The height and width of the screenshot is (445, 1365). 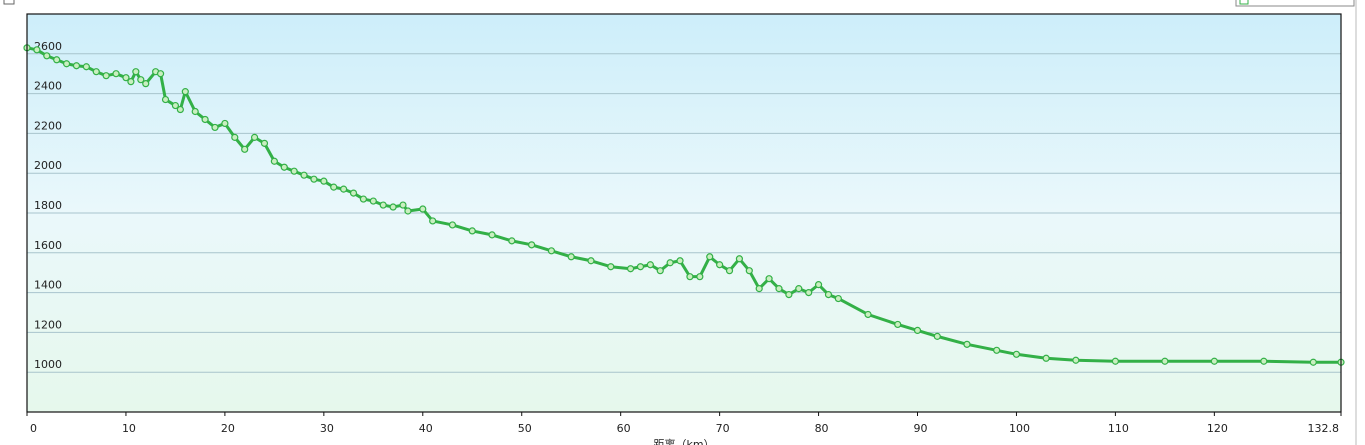 I want to click on x-tick-label: 80, so click(x=822, y=428).